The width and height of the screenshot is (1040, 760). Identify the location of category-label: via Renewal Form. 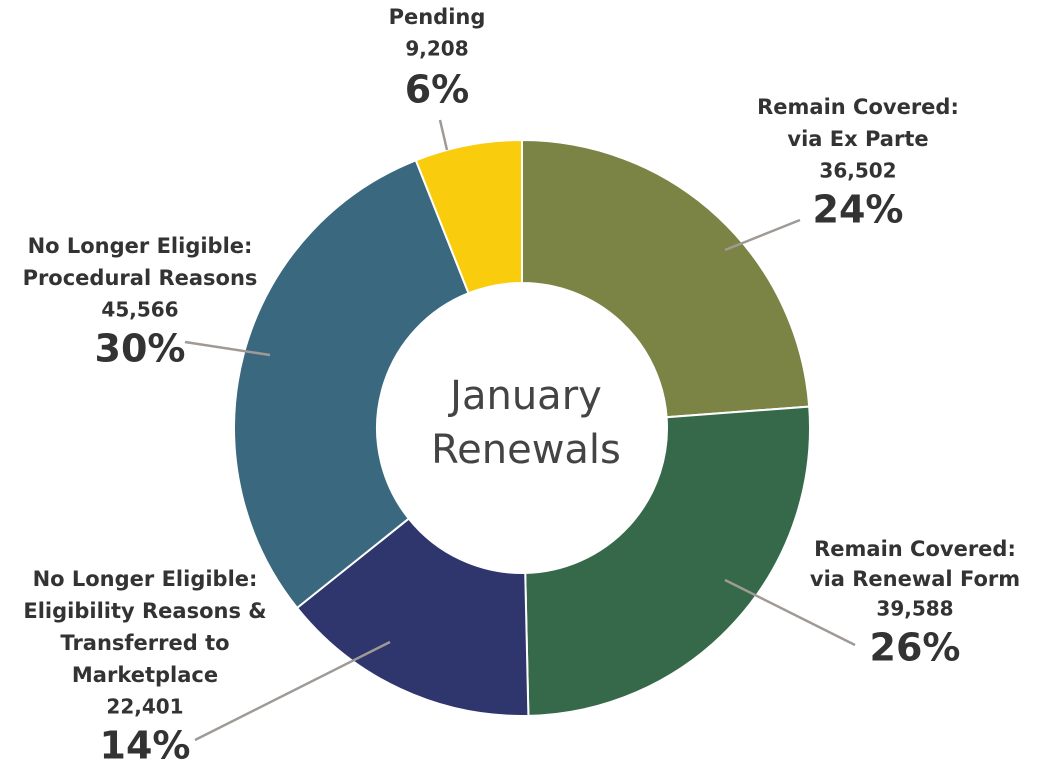
(915, 579).